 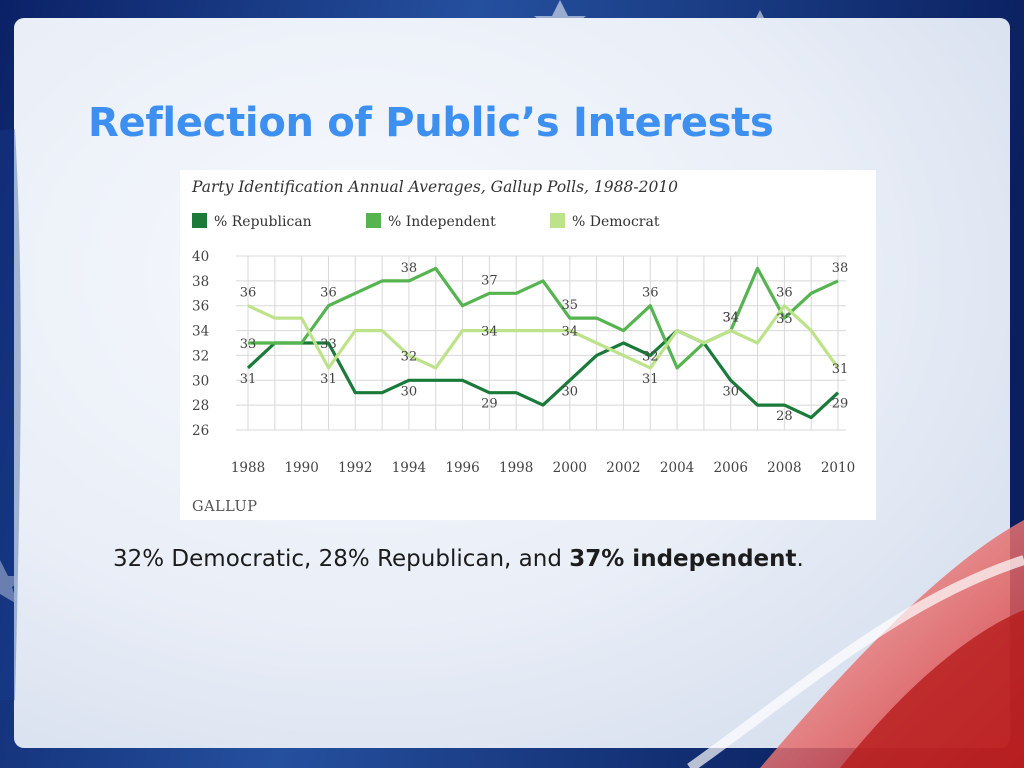 I want to click on data-label: 37, so click(x=489, y=280).